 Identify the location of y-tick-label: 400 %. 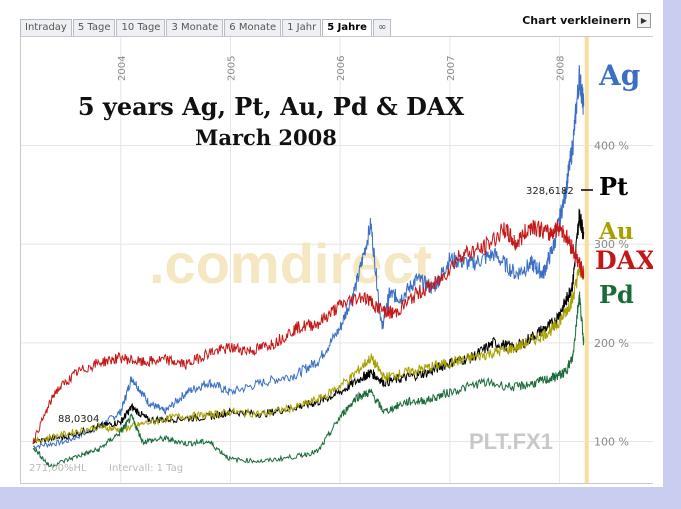
(611, 146).